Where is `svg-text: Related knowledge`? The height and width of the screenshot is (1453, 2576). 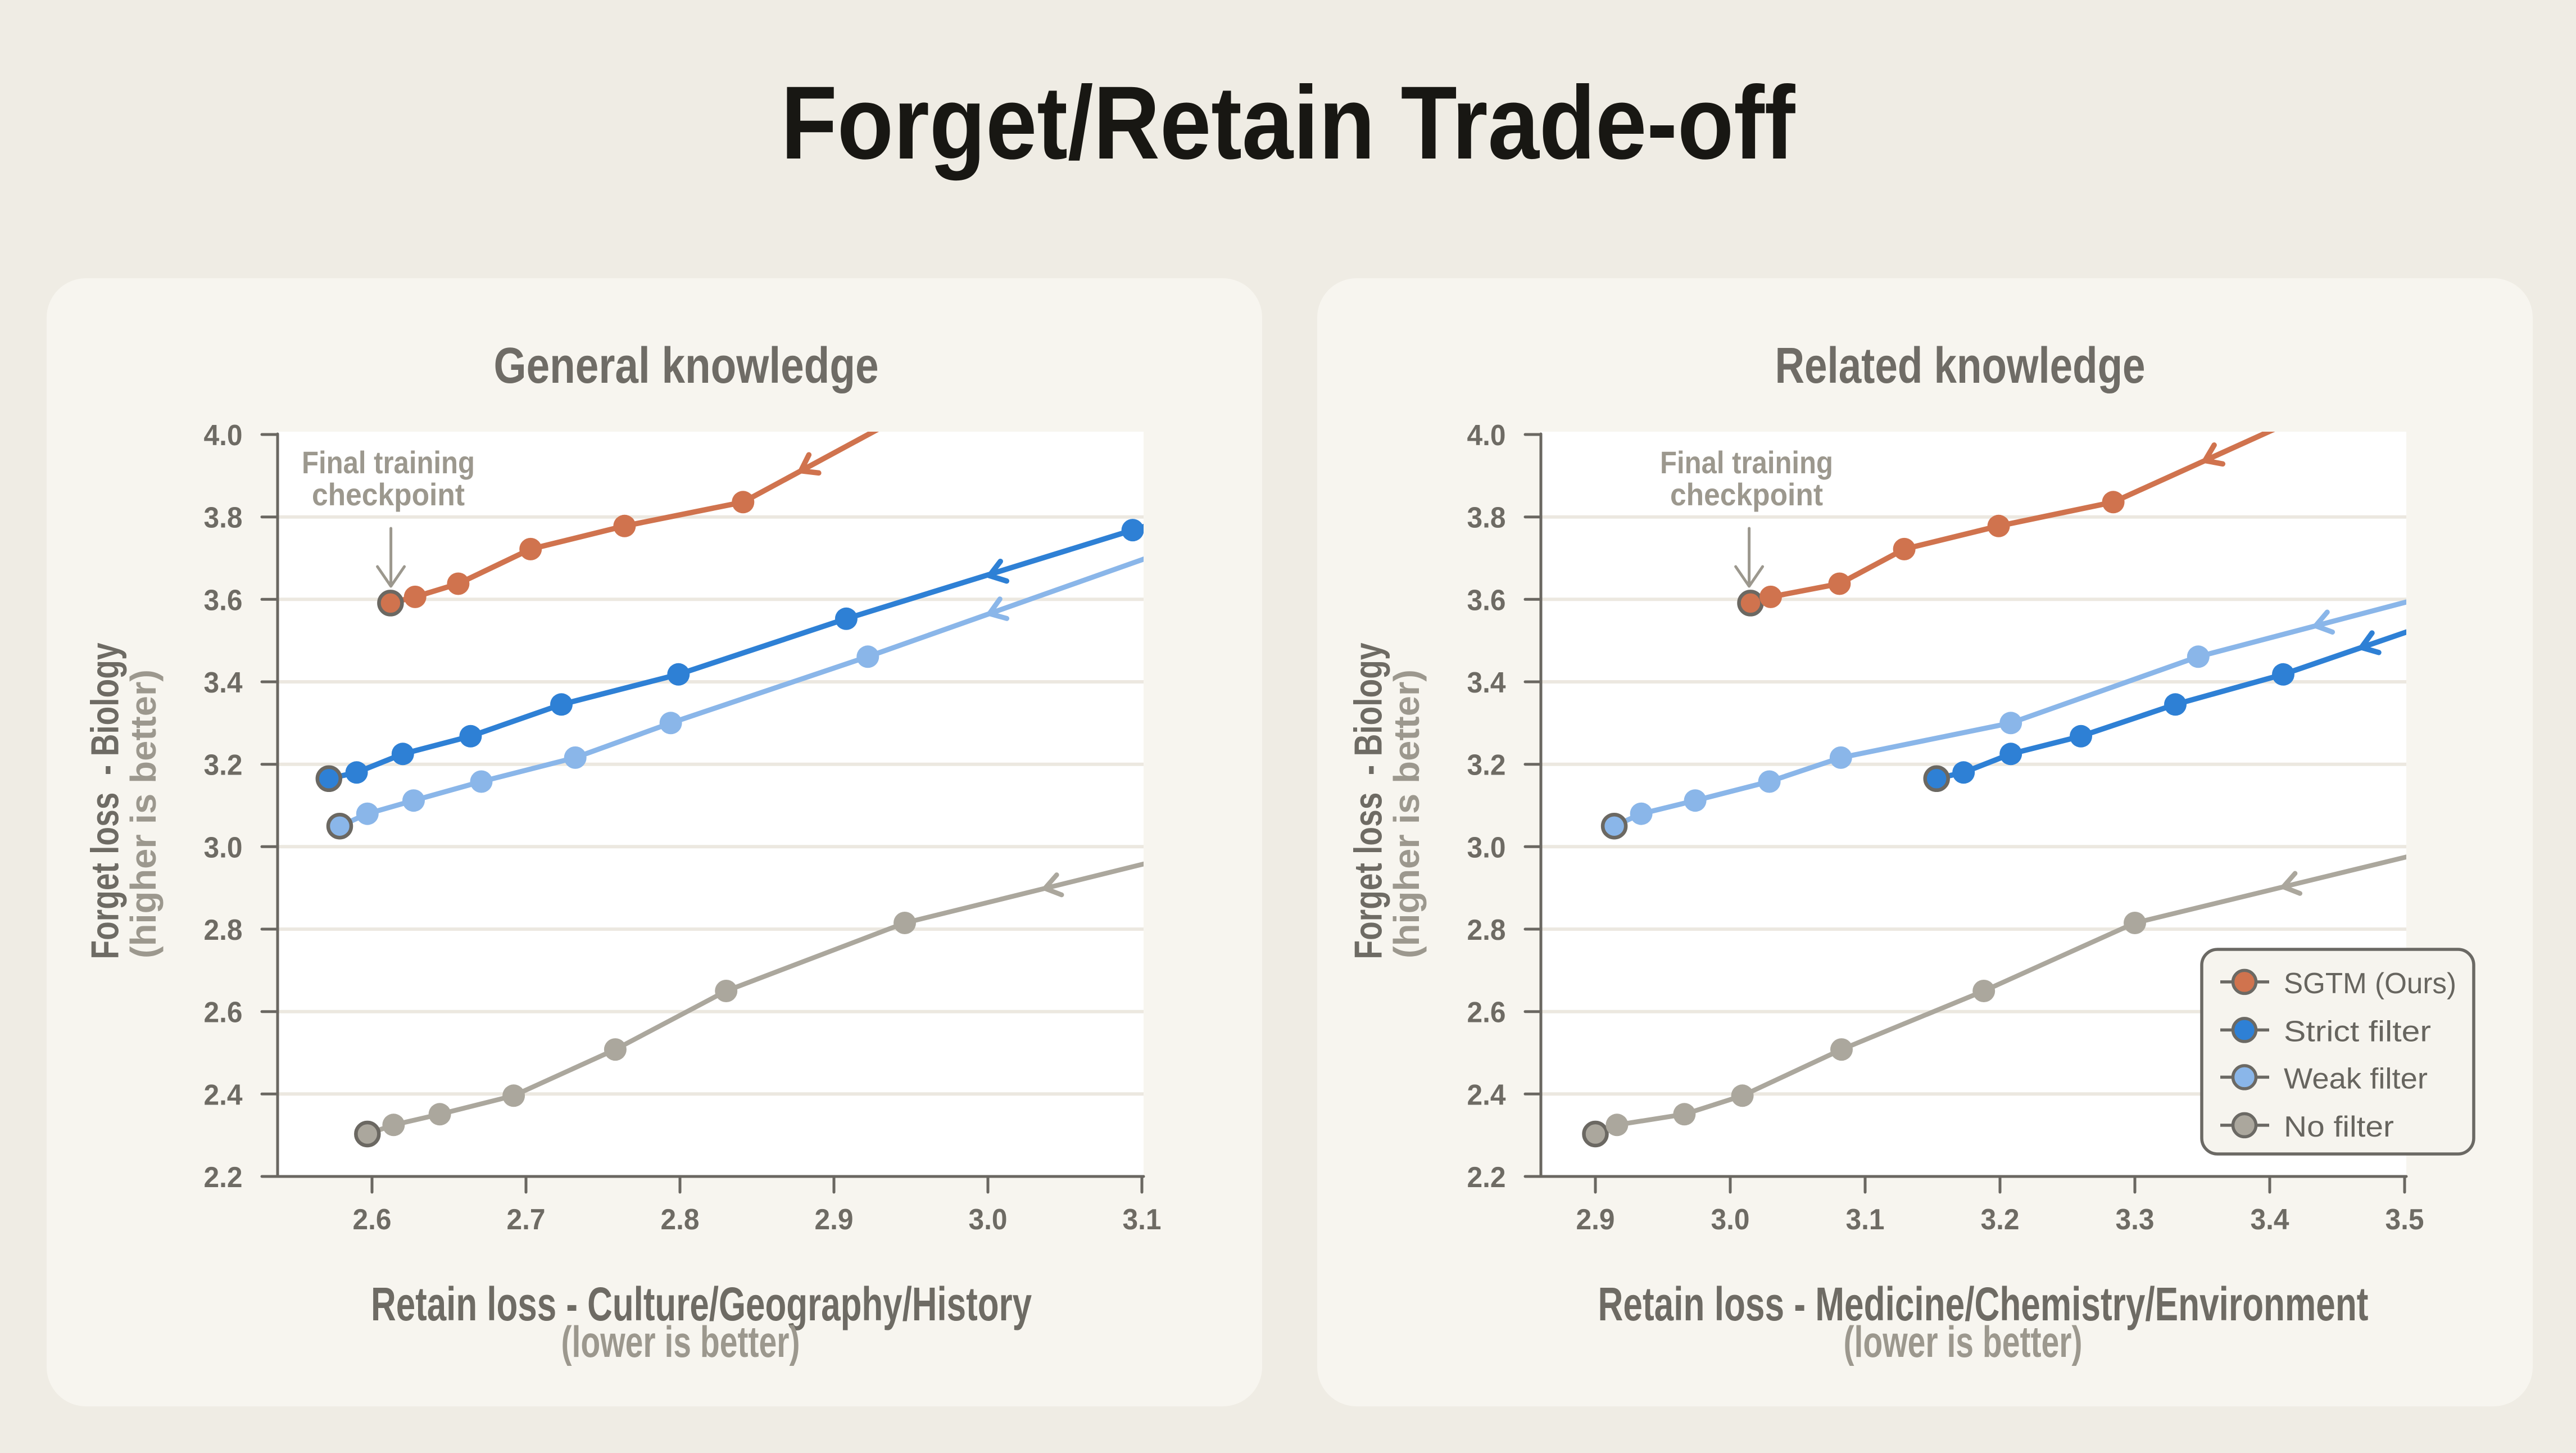 svg-text: Related knowledge is located at coordinates (1960, 366).